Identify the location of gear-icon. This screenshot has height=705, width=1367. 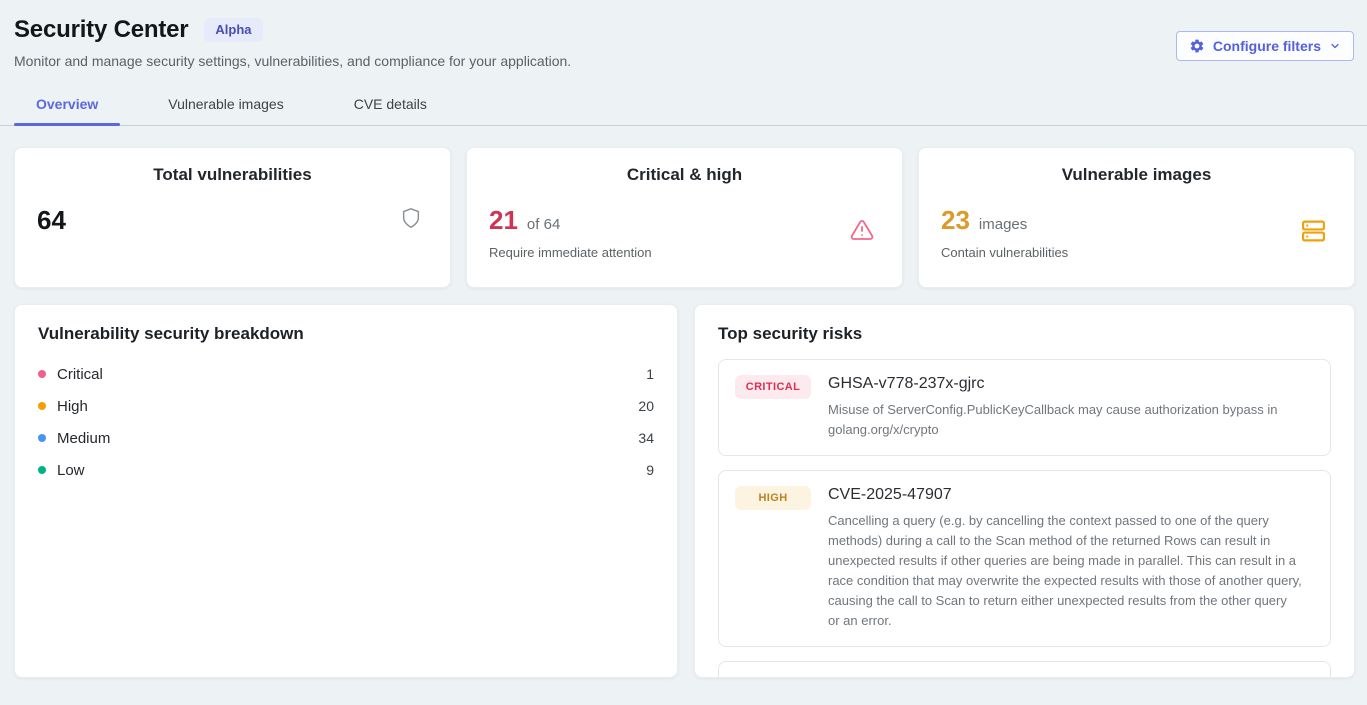
(1197, 46).